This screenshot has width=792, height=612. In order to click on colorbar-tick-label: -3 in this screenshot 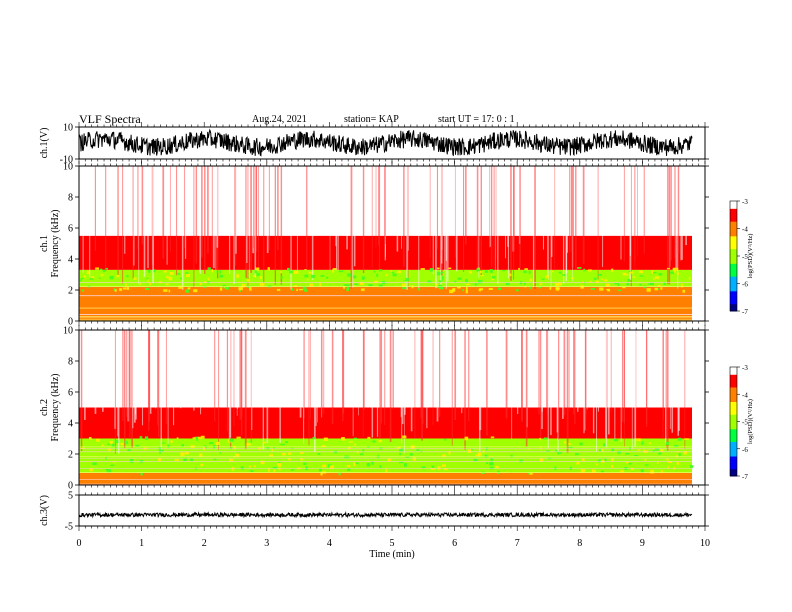, I will do `click(745, 202)`.